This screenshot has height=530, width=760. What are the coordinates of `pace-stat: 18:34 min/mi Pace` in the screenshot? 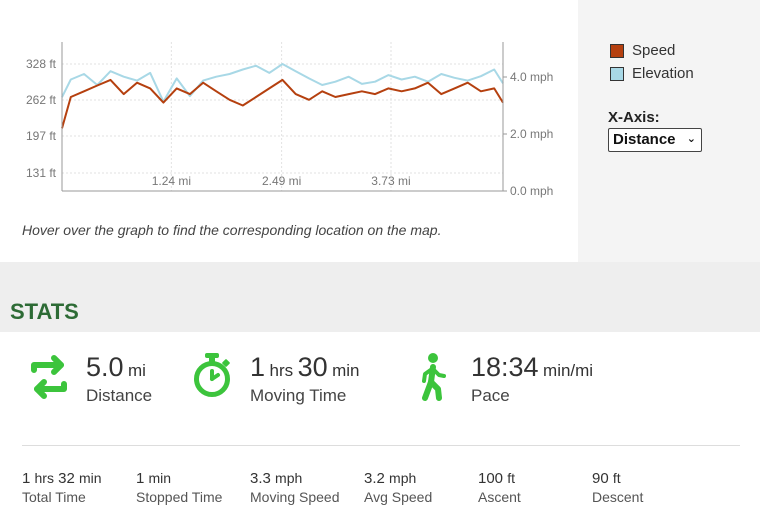 It's located at (526, 382).